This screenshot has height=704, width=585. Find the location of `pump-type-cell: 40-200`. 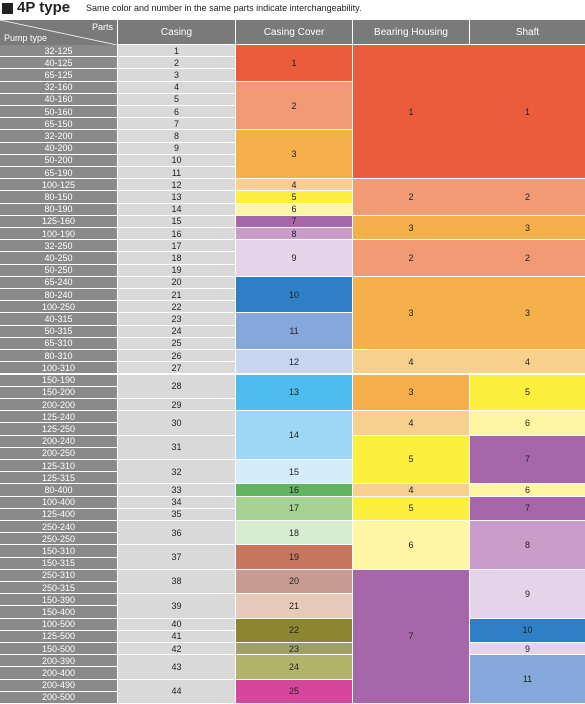

pump-type-cell: 40-200 is located at coordinates (58, 148).